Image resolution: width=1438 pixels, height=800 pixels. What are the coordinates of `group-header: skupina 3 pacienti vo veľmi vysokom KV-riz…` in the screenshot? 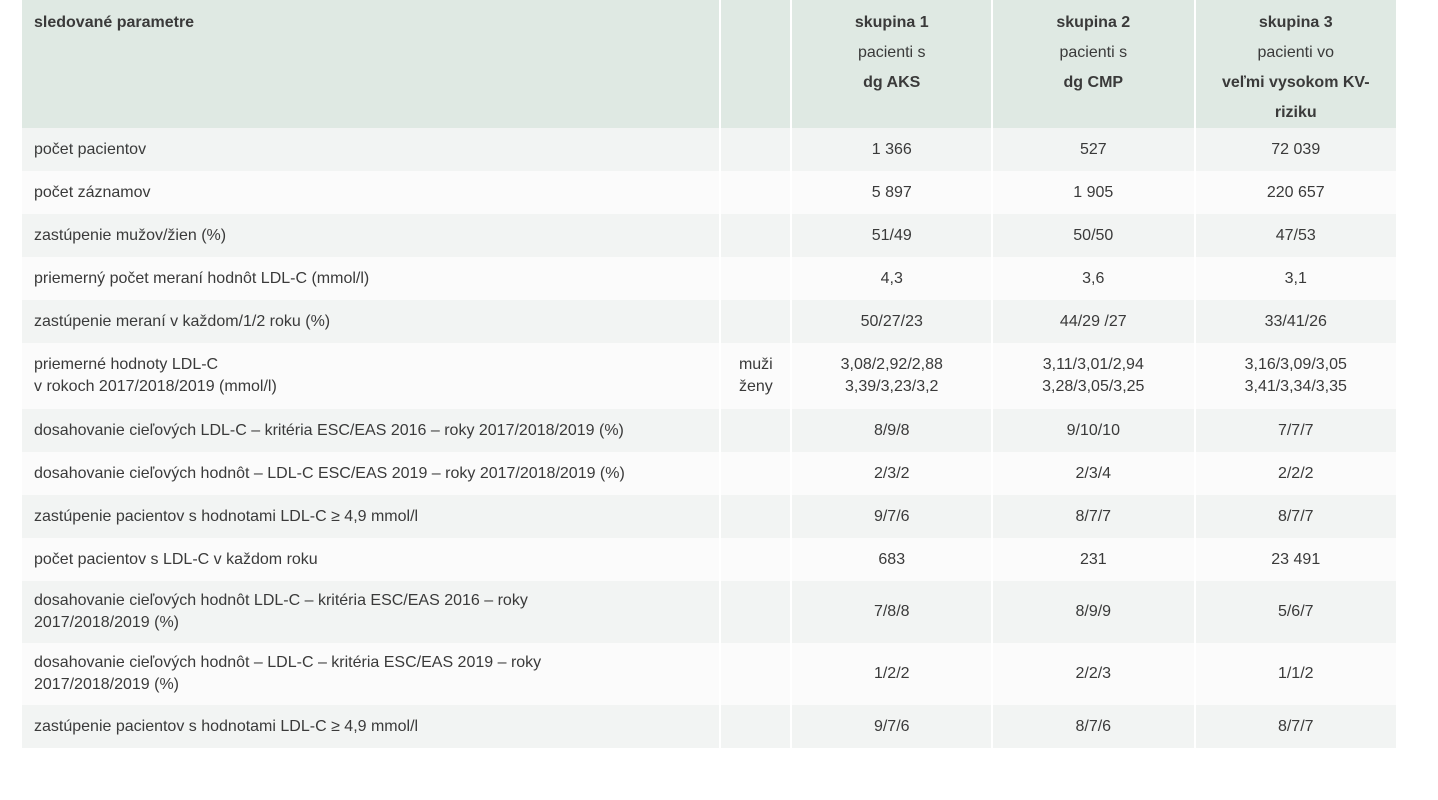 It's located at (1296, 64).